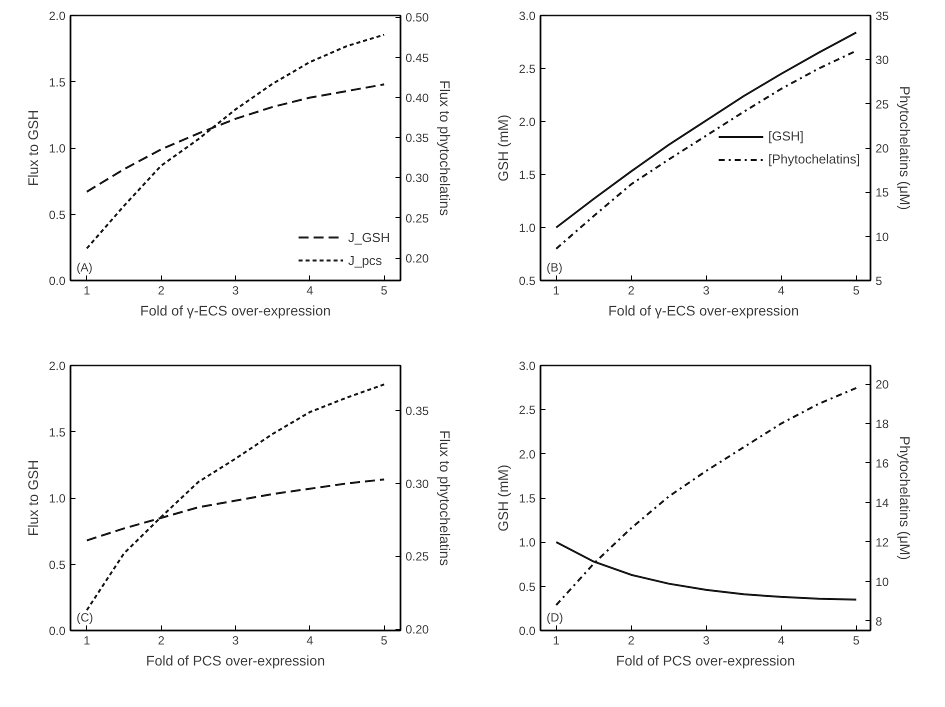  What do you see at coordinates (883, 60) in the screenshot?
I see `y2-tick-label: 30` at bounding box center [883, 60].